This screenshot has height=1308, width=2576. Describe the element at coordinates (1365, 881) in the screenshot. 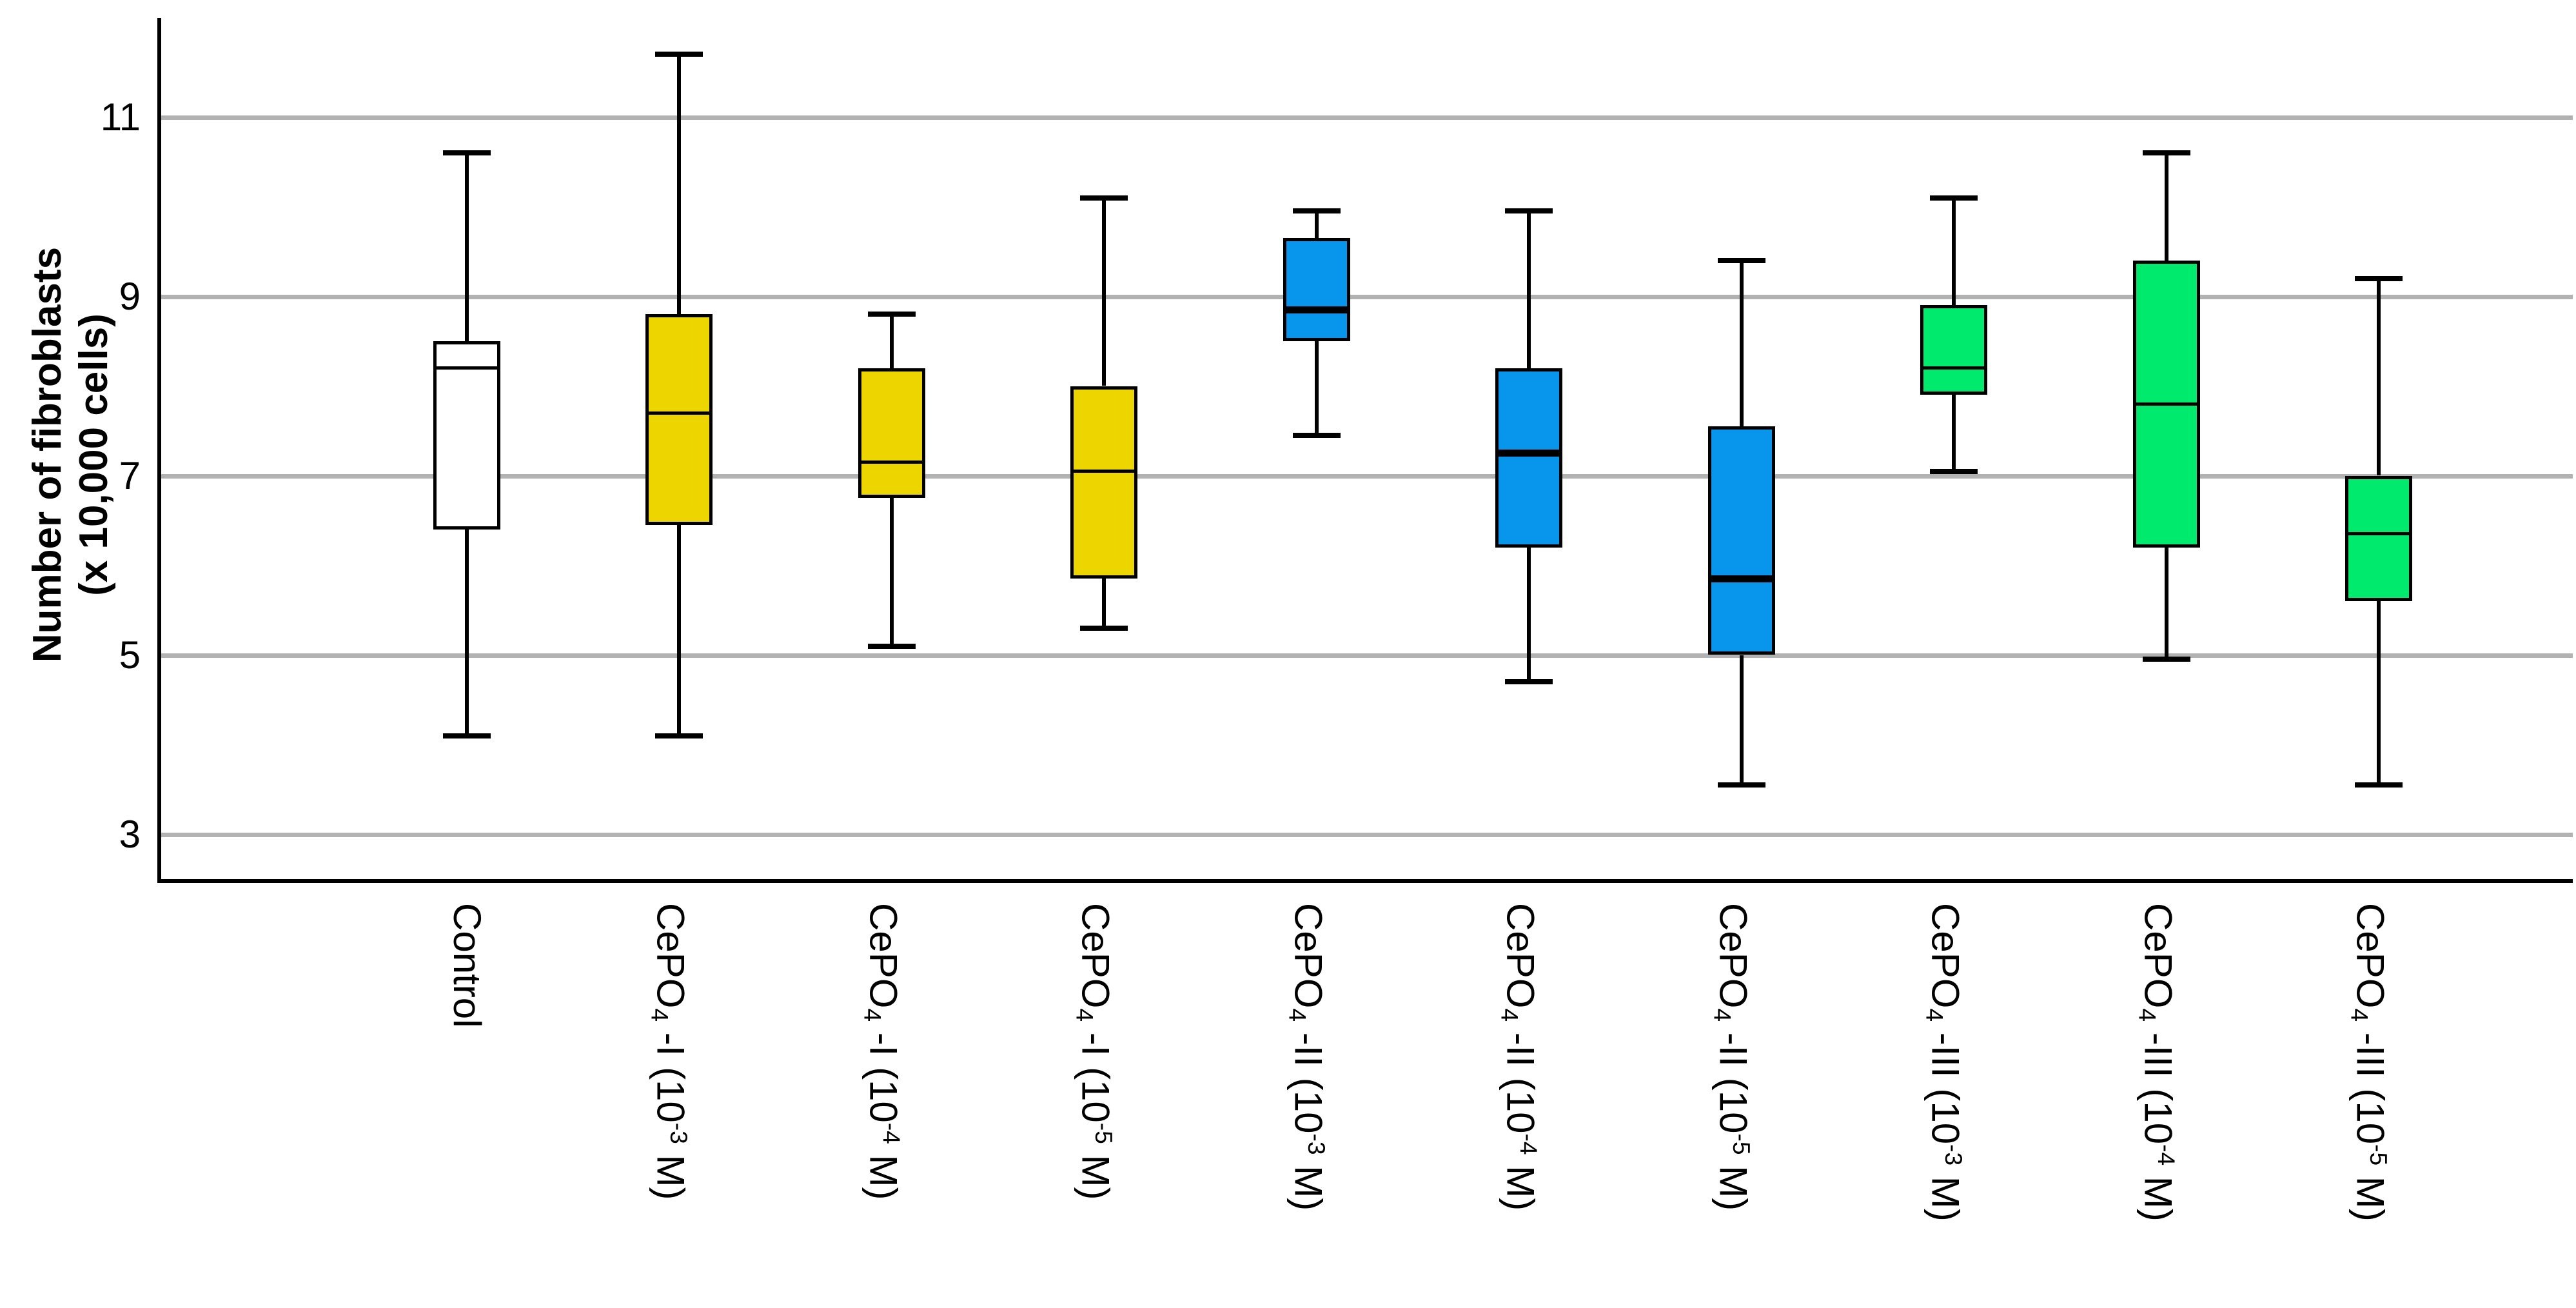

I see `x-axis-line` at that location.